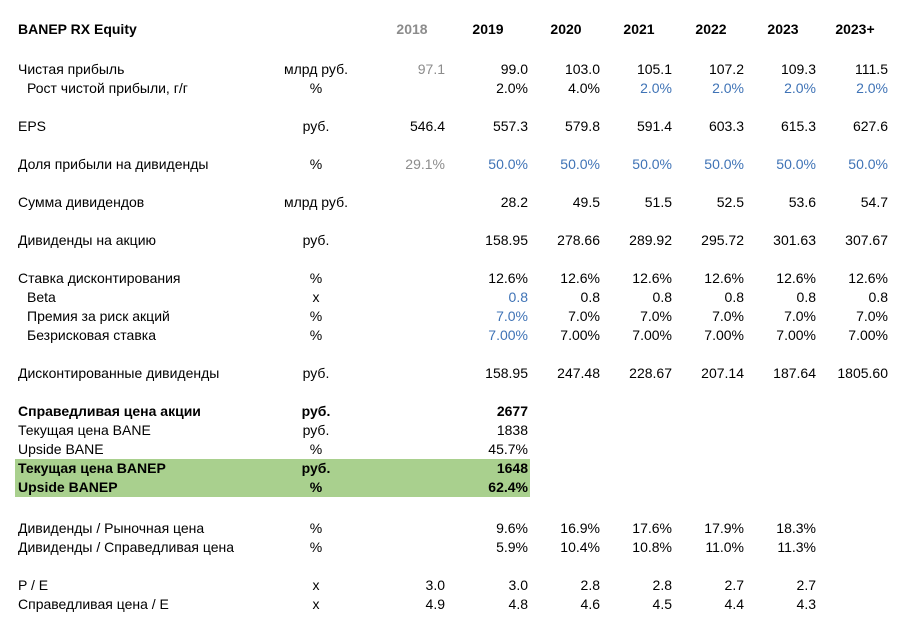 The height and width of the screenshot is (633, 906). What do you see at coordinates (652, 528) in the screenshot?
I see `cell: 17.6%` at bounding box center [652, 528].